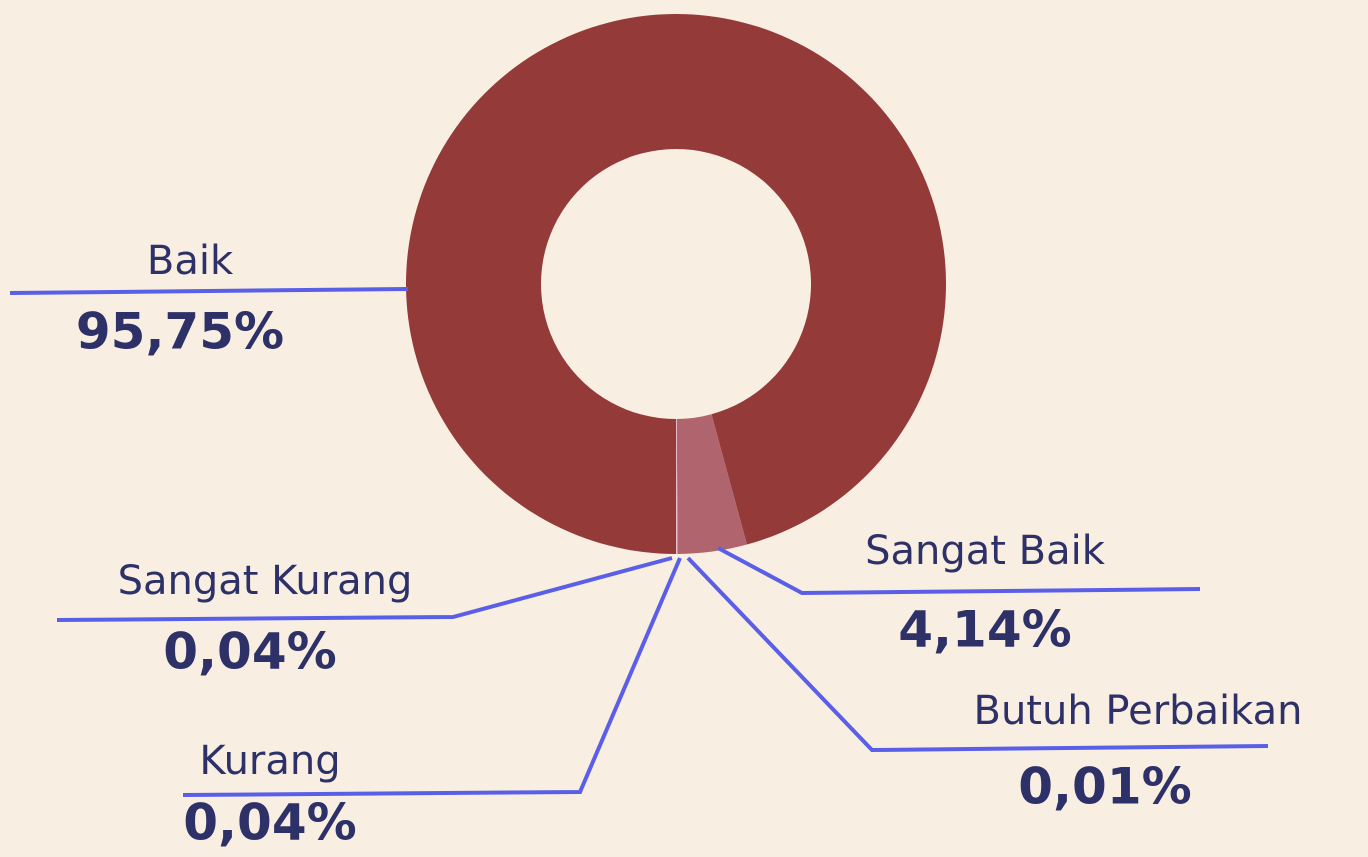  What do you see at coordinates (1104, 787) in the screenshot?
I see `value-label: 0,01%` at bounding box center [1104, 787].